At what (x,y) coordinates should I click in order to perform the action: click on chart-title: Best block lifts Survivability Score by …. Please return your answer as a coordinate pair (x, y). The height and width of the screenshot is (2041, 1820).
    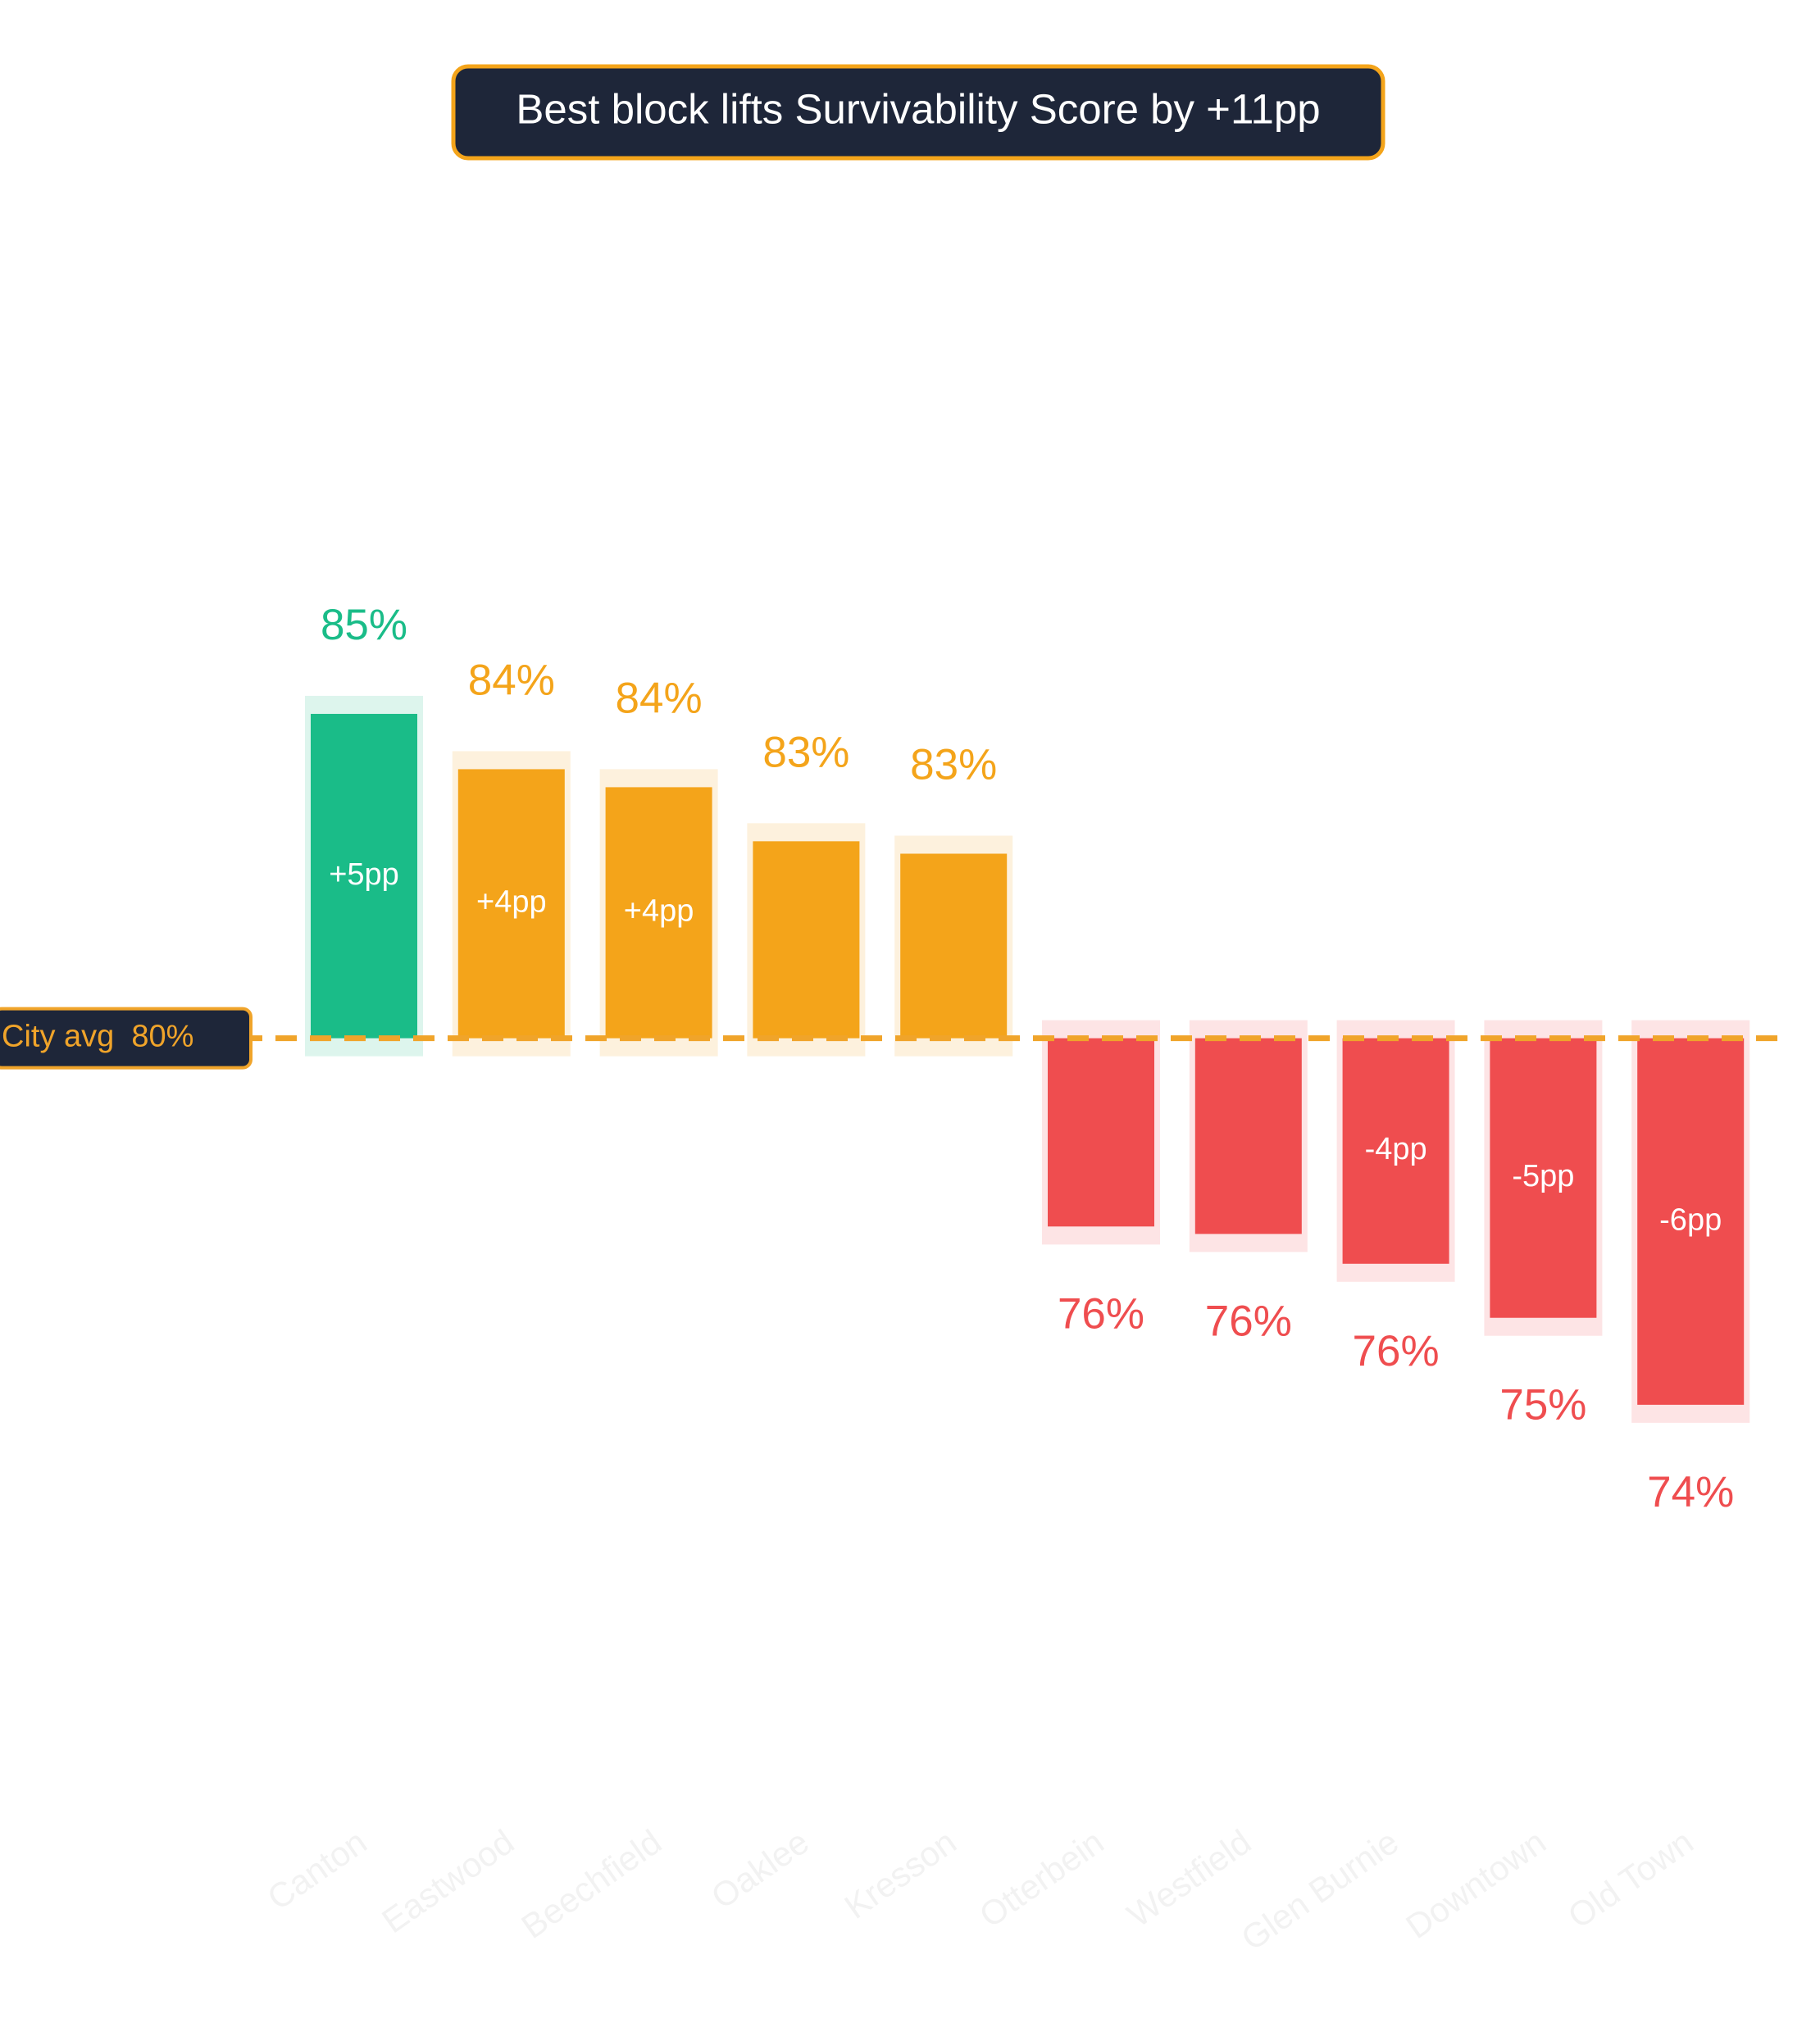
    Looking at the image, I should click on (918, 108).